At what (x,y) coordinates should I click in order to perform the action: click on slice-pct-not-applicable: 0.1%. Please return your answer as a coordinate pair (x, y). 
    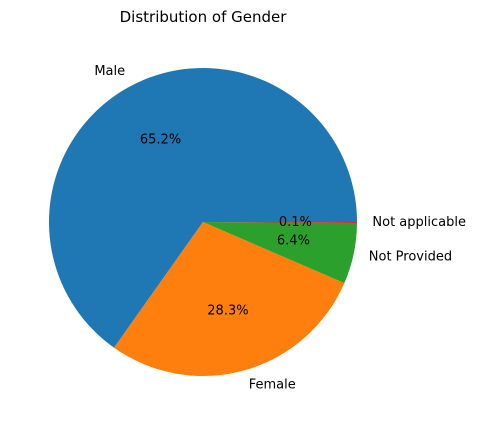
    Looking at the image, I should click on (295, 222).